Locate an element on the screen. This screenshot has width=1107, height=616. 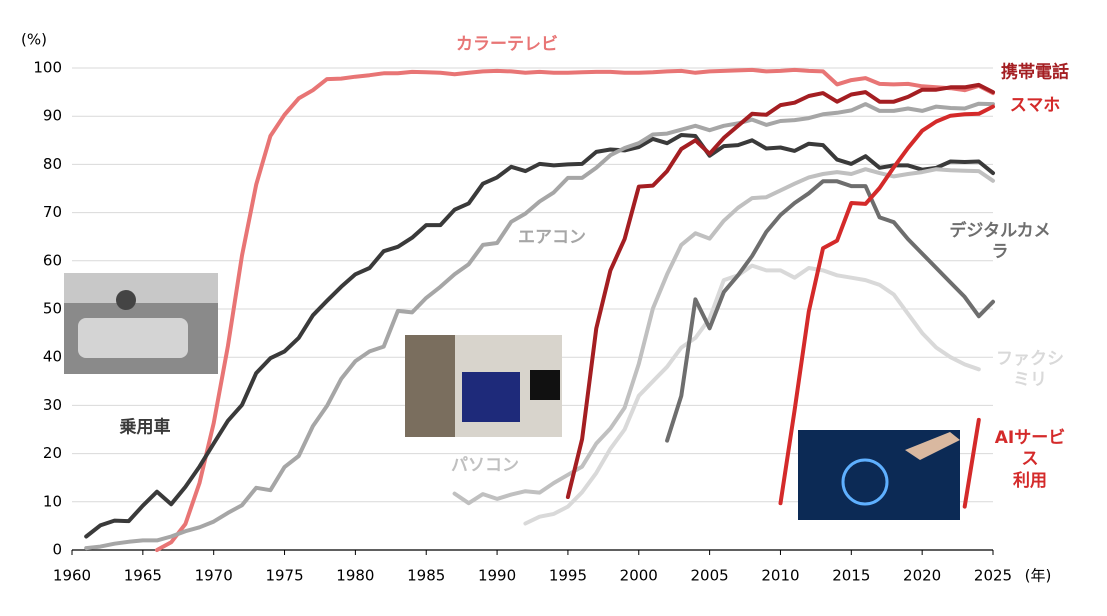
series-label: AIサービス 利用 is located at coordinates (1030, 459).